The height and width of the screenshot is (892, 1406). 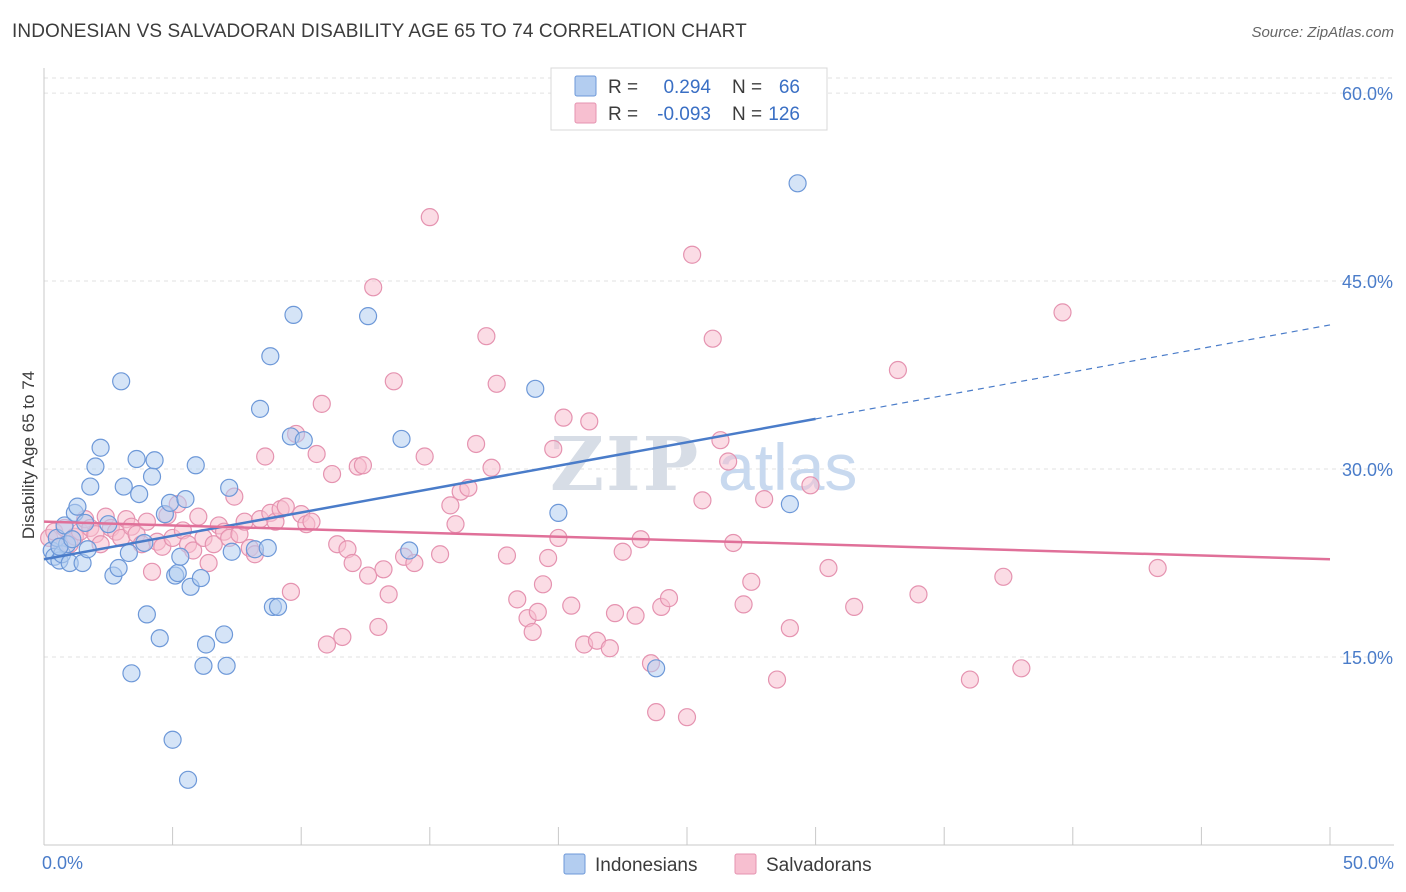 I want to click on legend-r-label-2: R =, so click(x=623, y=114).